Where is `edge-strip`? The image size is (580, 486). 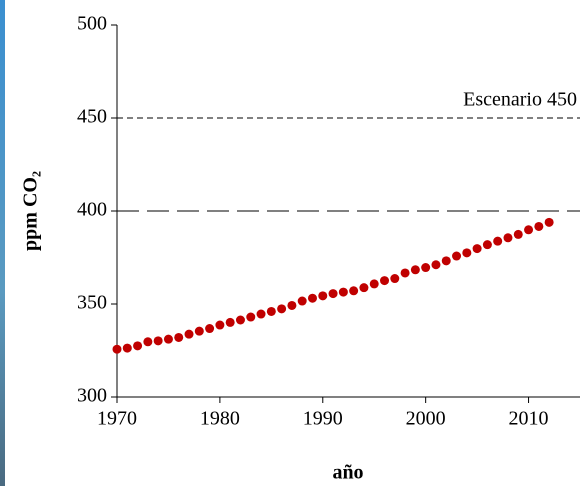 edge-strip is located at coordinates (2, 243).